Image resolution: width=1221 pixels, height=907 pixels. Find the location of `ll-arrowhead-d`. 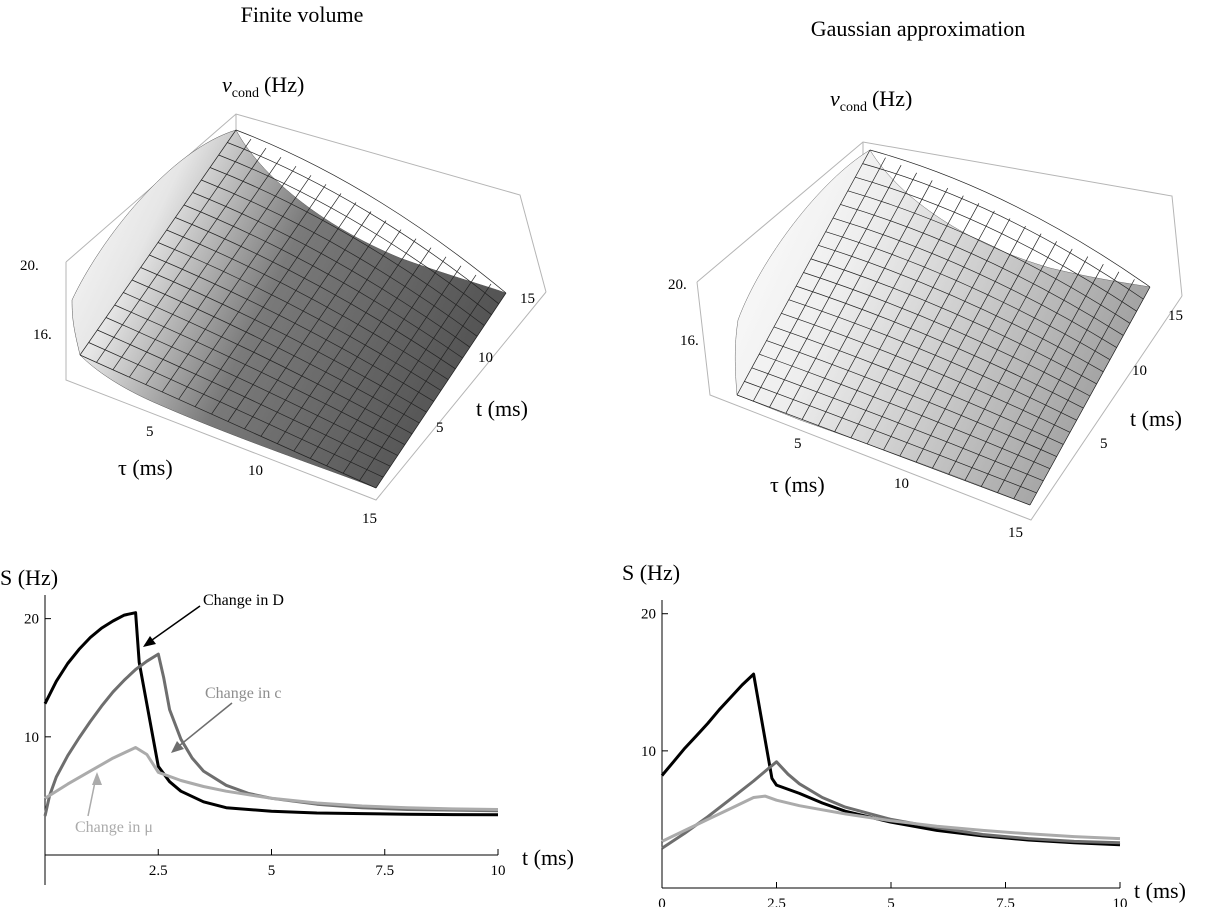

ll-arrowhead-d is located at coordinates (149, 641).